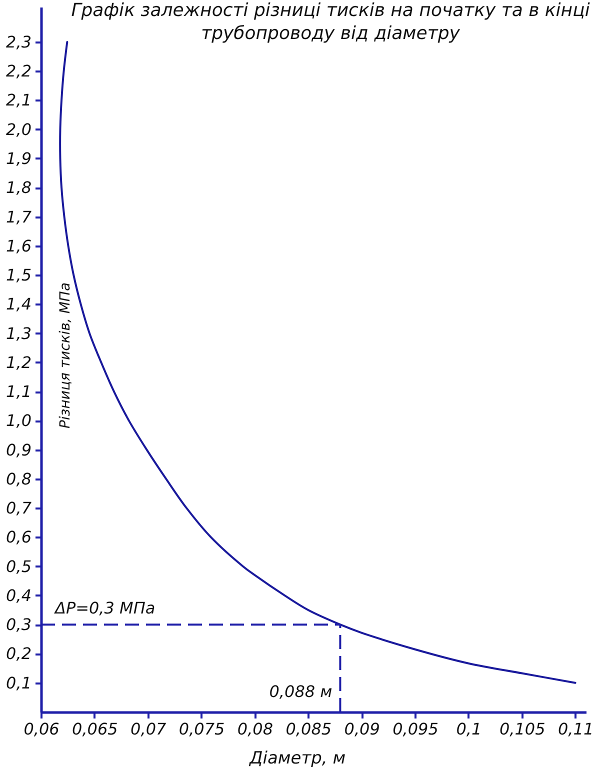 The image size is (594, 774). What do you see at coordinates (19, 450) in the screenshot?
I see `y-tick-label: 0,9` at bounding box center [19, 450].